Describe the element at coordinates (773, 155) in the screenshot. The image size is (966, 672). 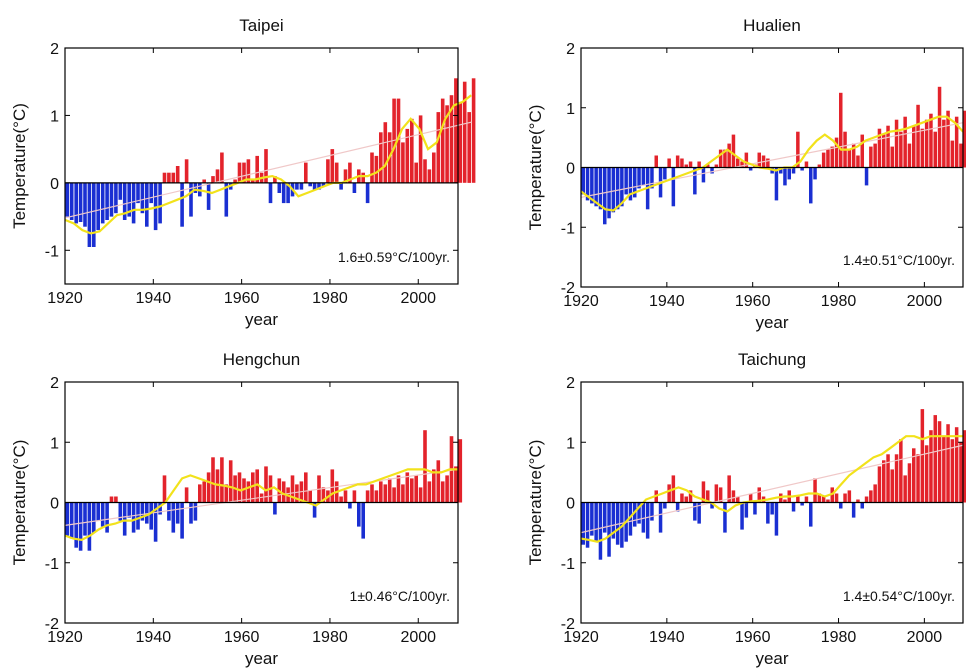
I see `bar-series` at that location.